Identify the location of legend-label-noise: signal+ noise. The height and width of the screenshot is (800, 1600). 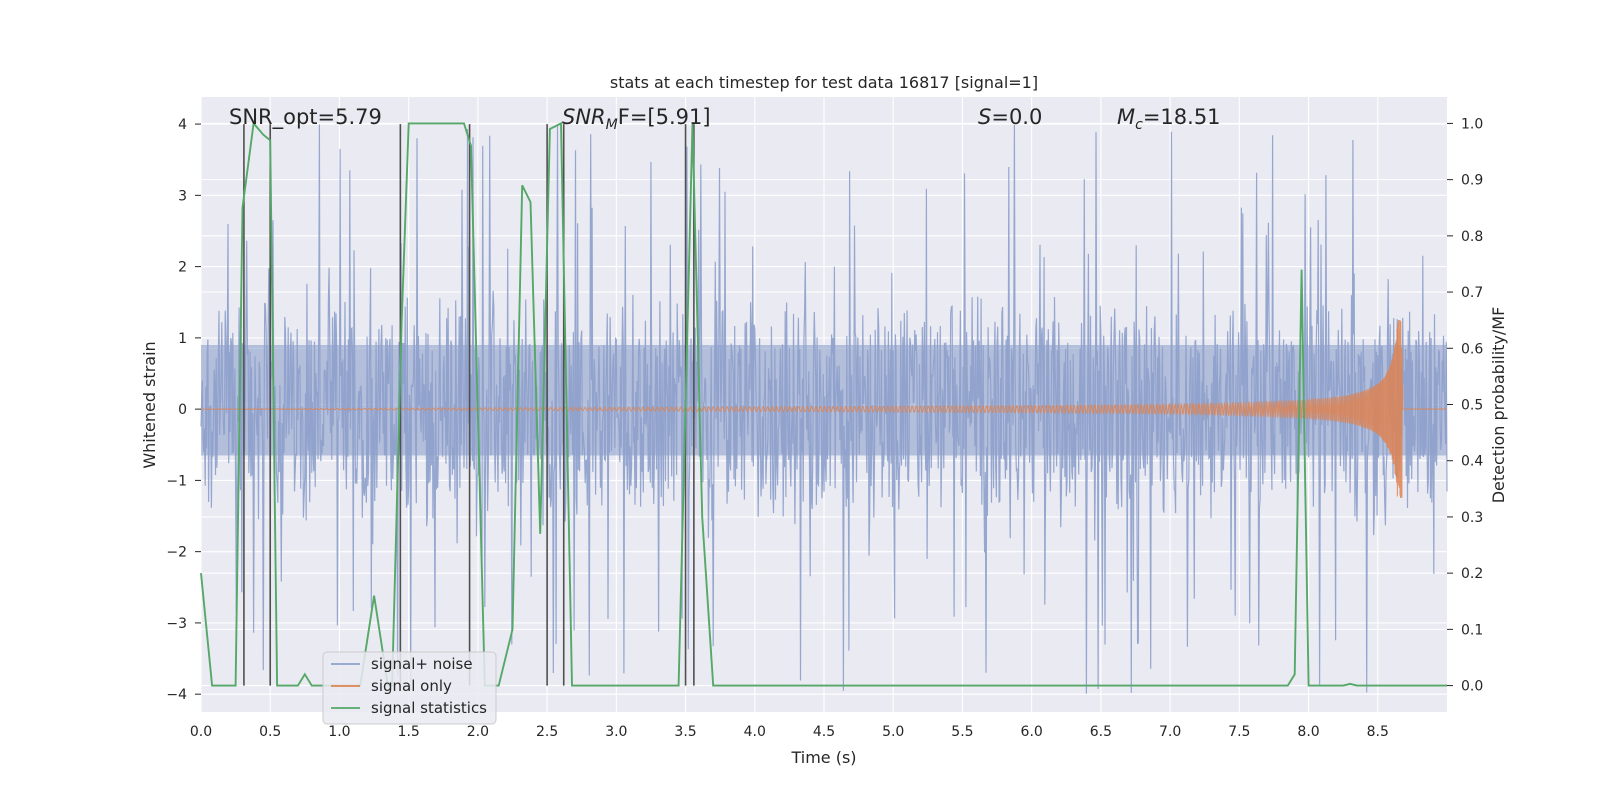
(422, 664).